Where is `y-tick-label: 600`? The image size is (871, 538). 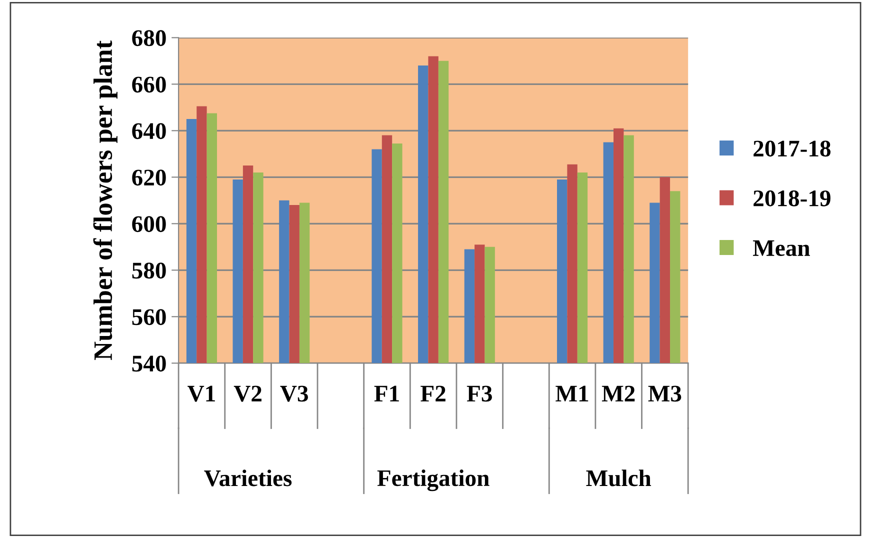
y-tick-label: 600 is located at coordinates (149, 224).